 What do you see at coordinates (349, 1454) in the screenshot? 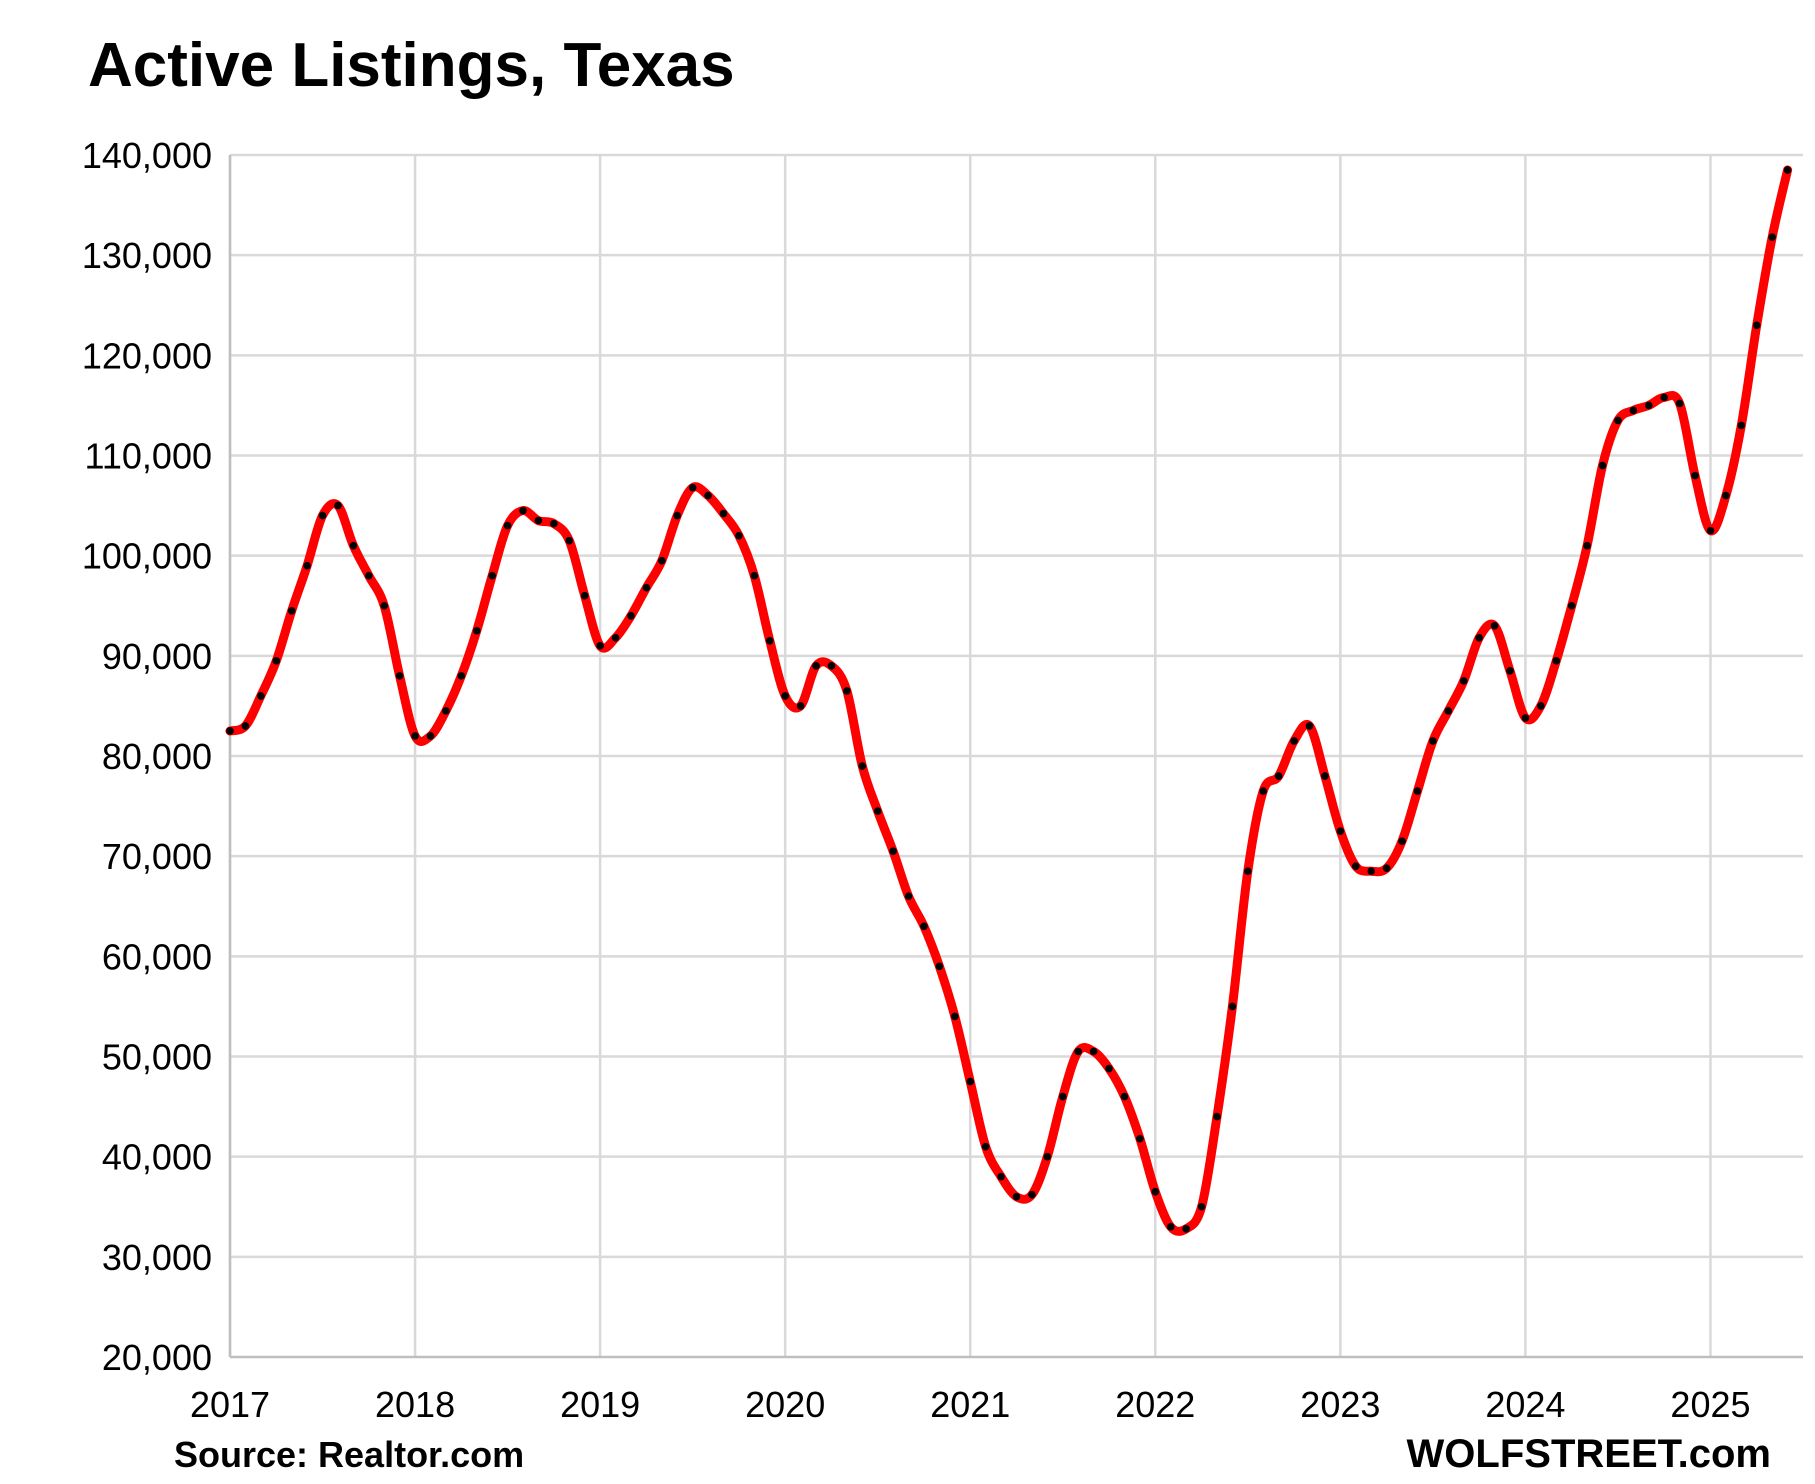
I see `source-label: Source: Realtor.com` at bounding box center [349, 1454].